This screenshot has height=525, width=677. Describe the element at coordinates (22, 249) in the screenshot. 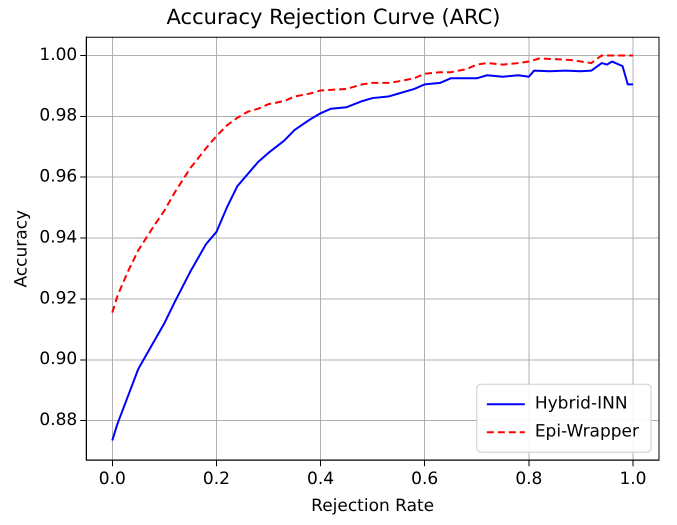

I see `y-axis-title: Accuracy` at that location.